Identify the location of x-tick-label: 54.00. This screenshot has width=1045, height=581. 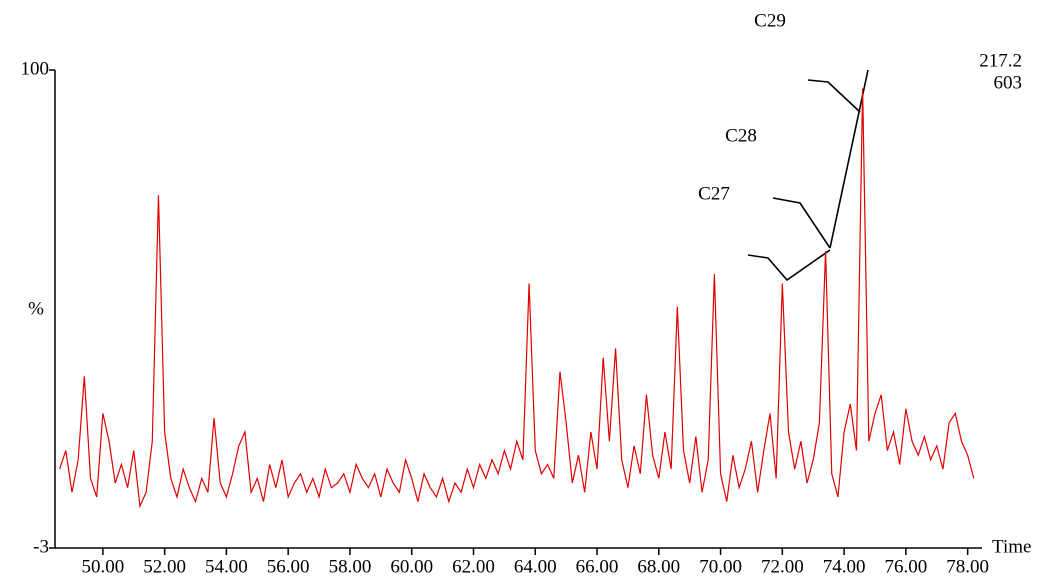
(226, 566).